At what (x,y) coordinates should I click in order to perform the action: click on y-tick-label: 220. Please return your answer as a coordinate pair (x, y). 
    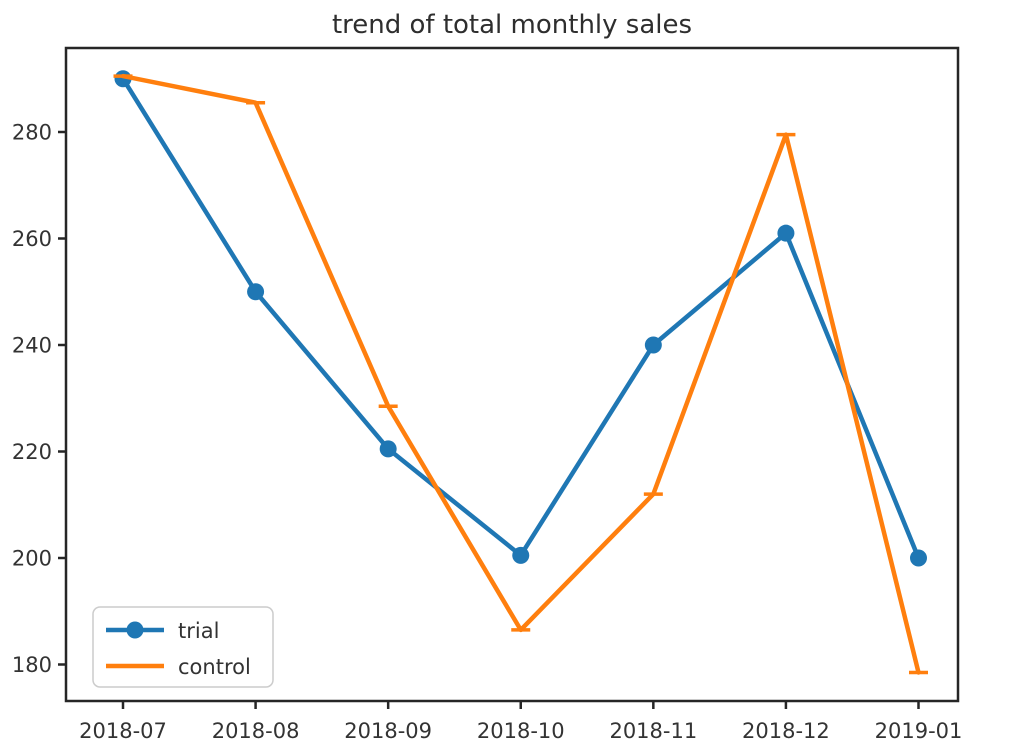
    Looking at the image, I should click on (32, 452).